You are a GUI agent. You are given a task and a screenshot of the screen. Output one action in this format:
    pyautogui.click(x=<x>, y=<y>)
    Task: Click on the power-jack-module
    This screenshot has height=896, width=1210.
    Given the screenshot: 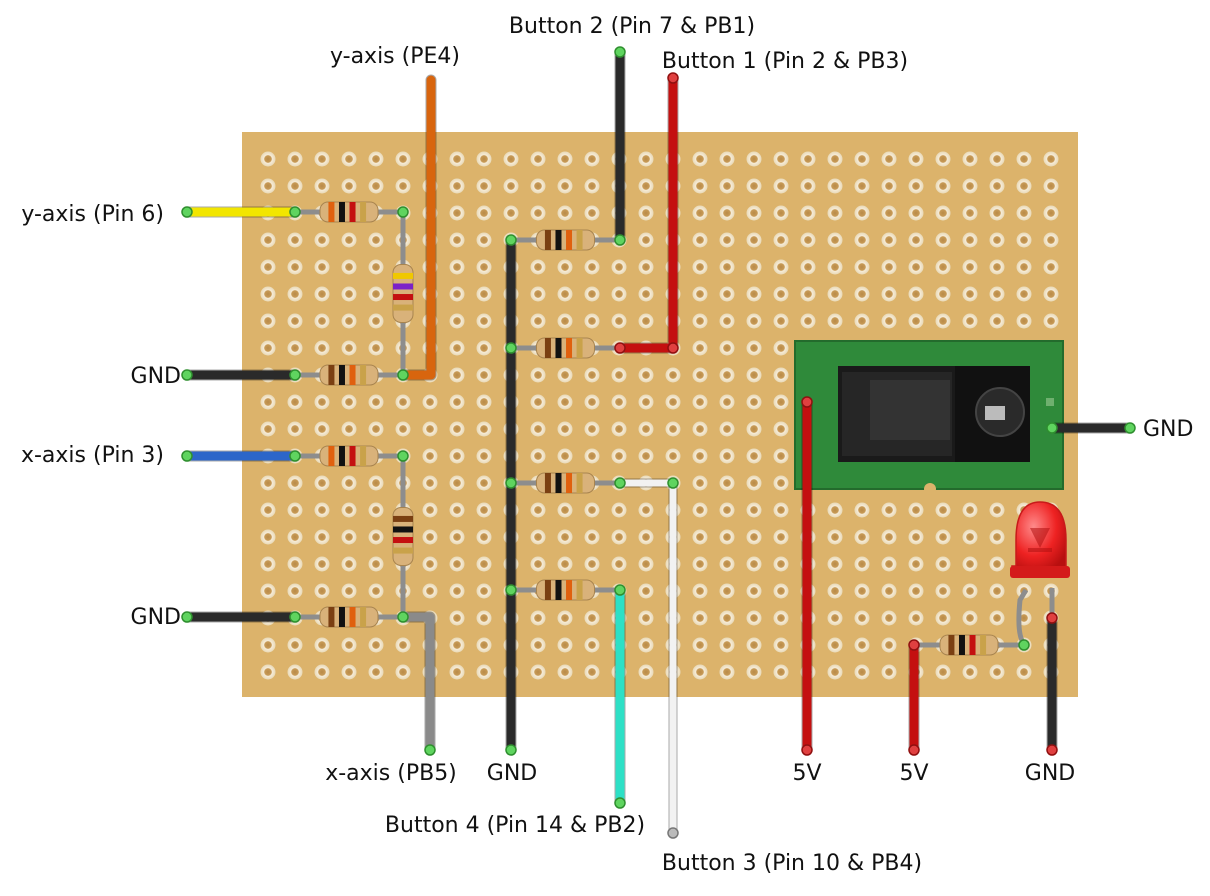 What is the action you would take?
    pyautogui.click(x=929, y=417)
    